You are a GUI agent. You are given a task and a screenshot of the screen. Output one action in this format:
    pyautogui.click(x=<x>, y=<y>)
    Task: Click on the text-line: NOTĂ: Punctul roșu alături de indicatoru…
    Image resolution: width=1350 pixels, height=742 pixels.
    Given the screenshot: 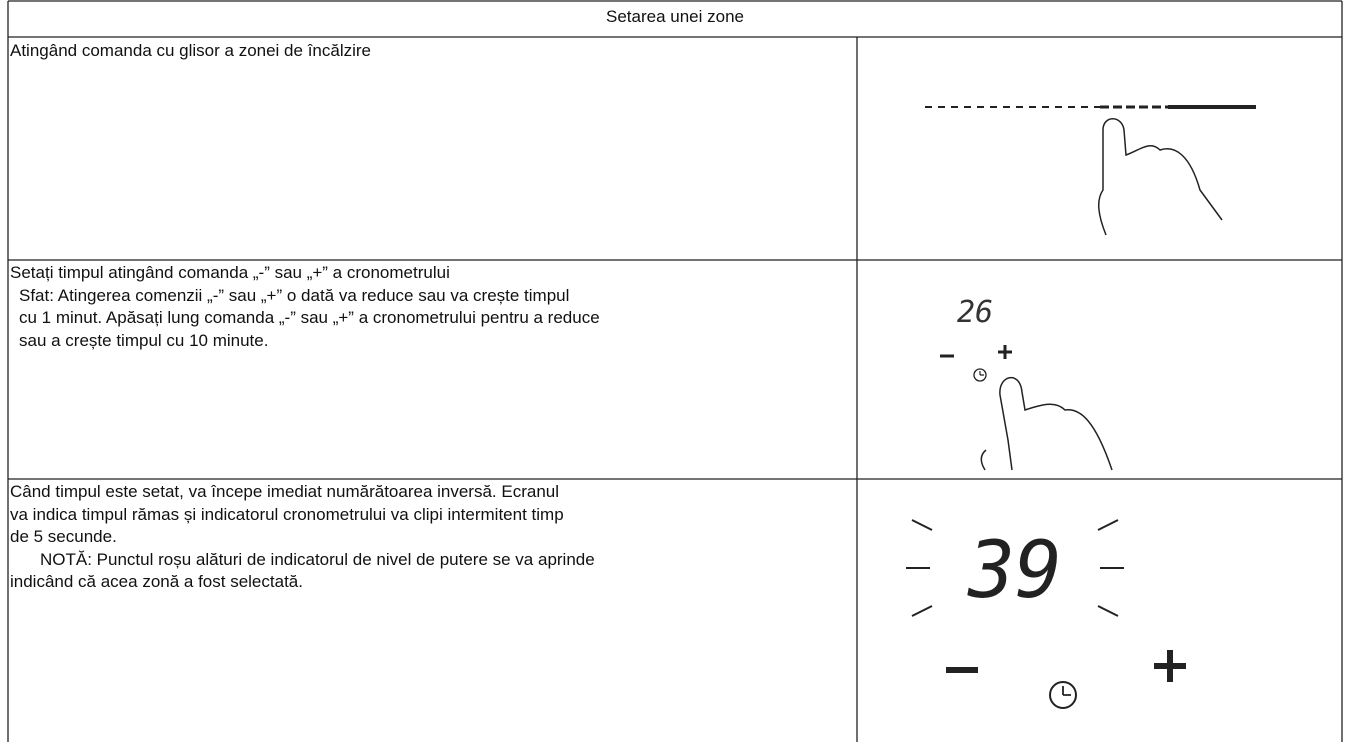 What is the action you would take?
    pyautogui.click(x=317, y=559)
    